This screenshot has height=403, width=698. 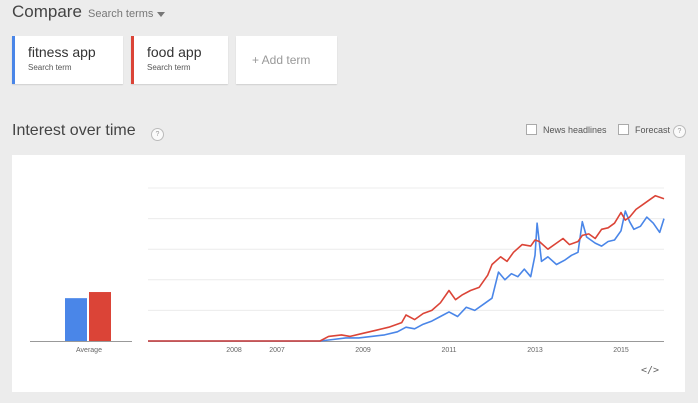 I want to click on term-card-fitness-app: fitness app Search term, so click(x=67, y=60).